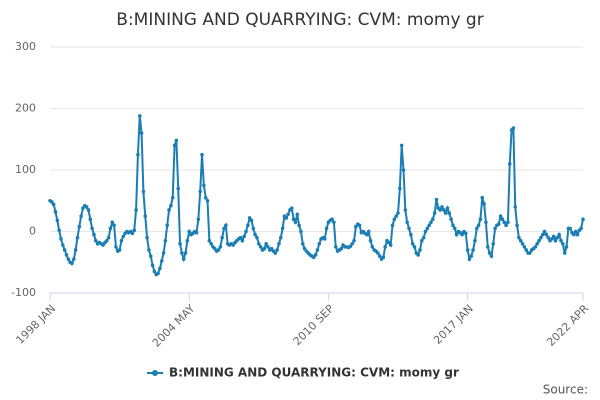 The width and height of the screenshot is (600, 400). I want to click on chart-title: B:MINING AND QUARRYING: CVM: momy gr, so click(299, 20).